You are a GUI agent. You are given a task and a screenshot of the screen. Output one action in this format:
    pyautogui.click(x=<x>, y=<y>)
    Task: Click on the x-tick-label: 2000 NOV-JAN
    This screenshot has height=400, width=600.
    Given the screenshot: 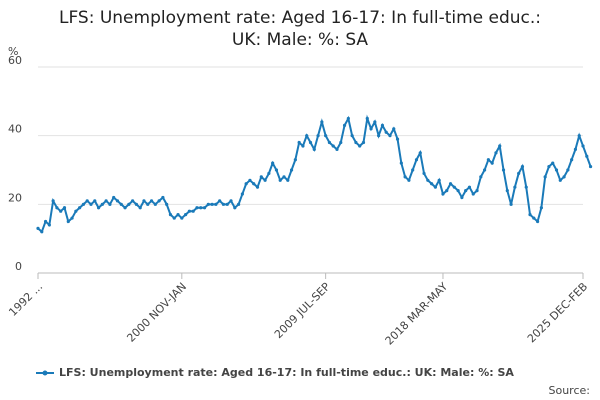 What is the action you would take?
    pyautogui.click(x=156, y=312)
    